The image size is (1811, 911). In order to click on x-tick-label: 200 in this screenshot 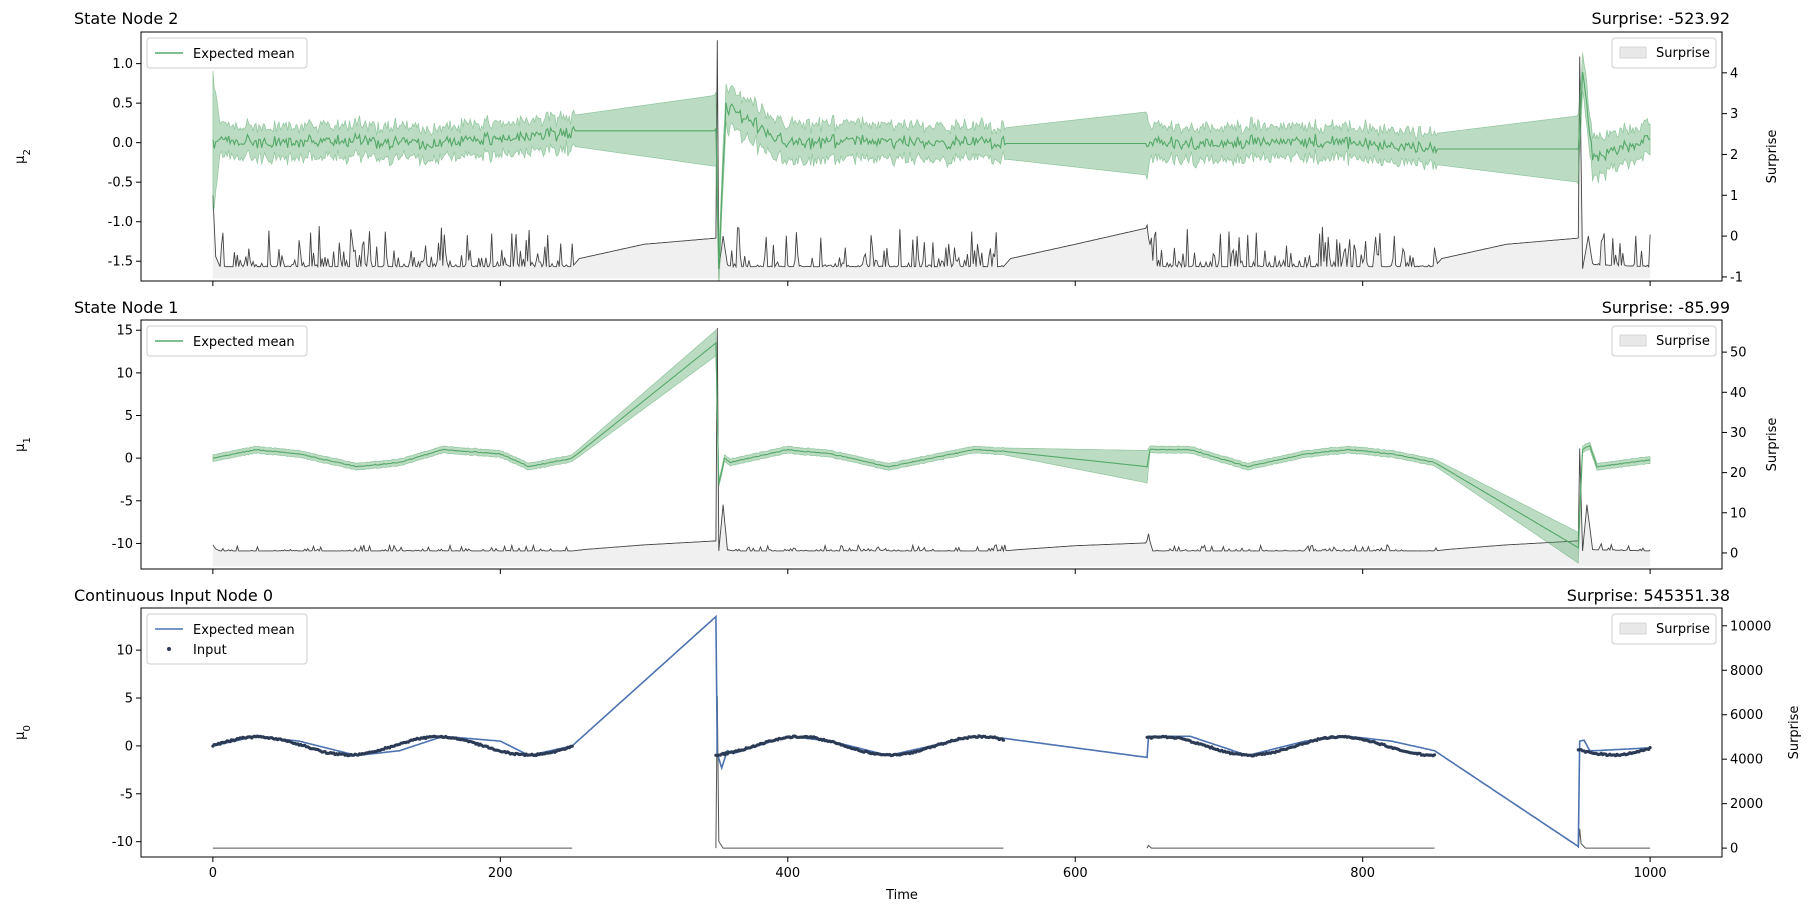, I will do `click(500, 873)`.